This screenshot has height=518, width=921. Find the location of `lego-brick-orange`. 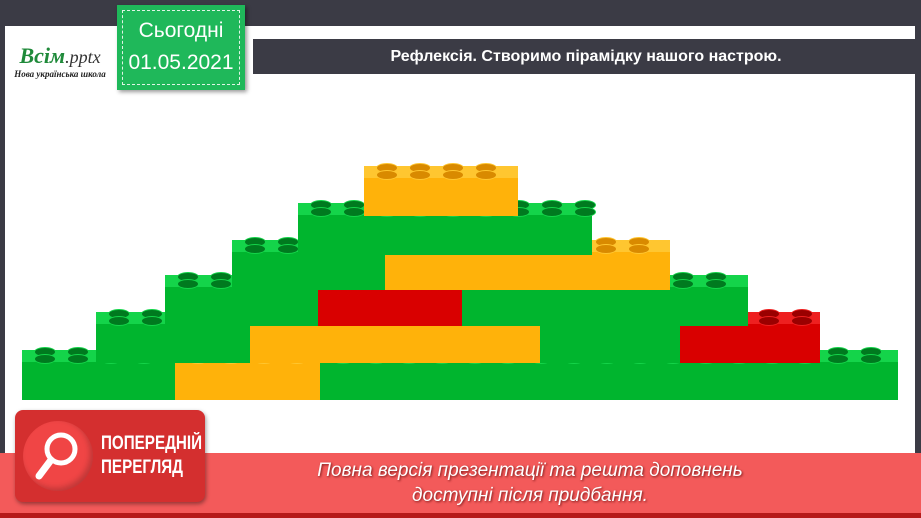

lego-brick-orange is located at coordinates (441, 189).